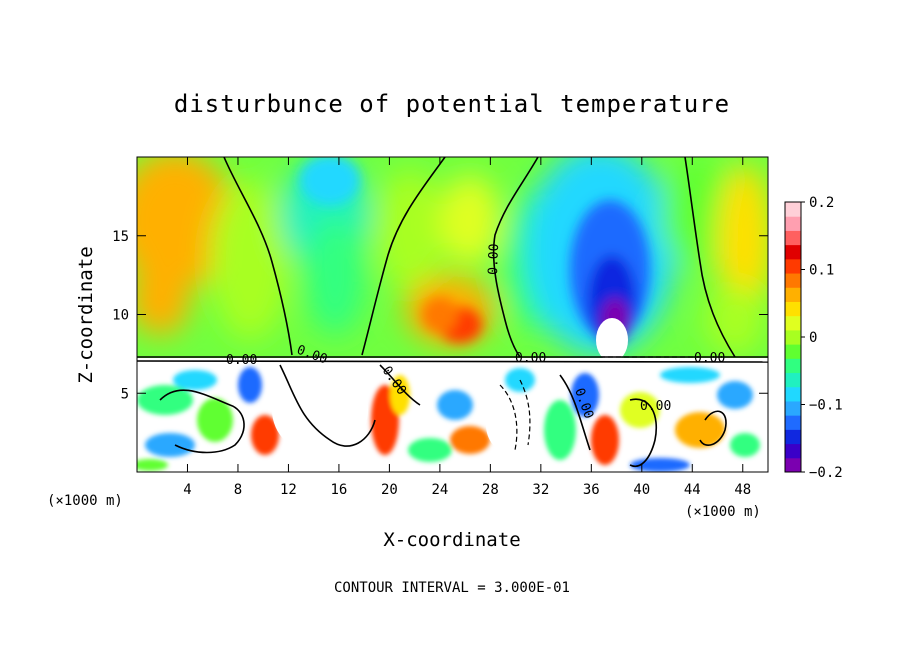  Describe the element at coordinates (86, 314) in the screenshot. I see `y-axis-label: Z-coordinate` at that location.